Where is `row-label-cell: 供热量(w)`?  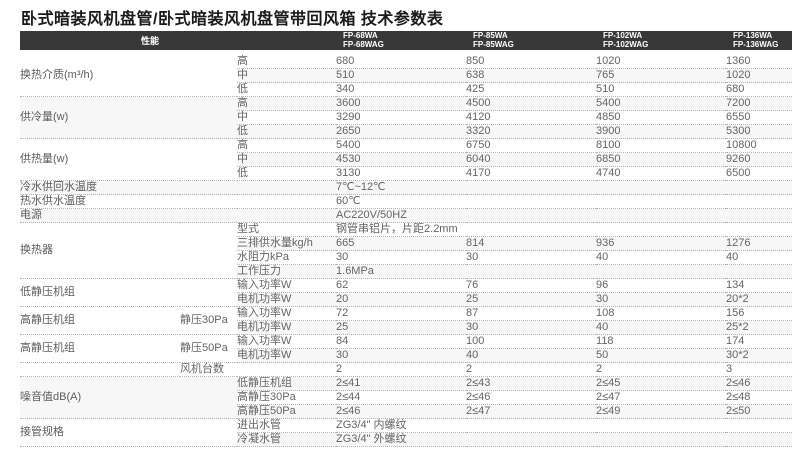 row-label-cell: 供热量(w) is located at coordinates (129, 160).